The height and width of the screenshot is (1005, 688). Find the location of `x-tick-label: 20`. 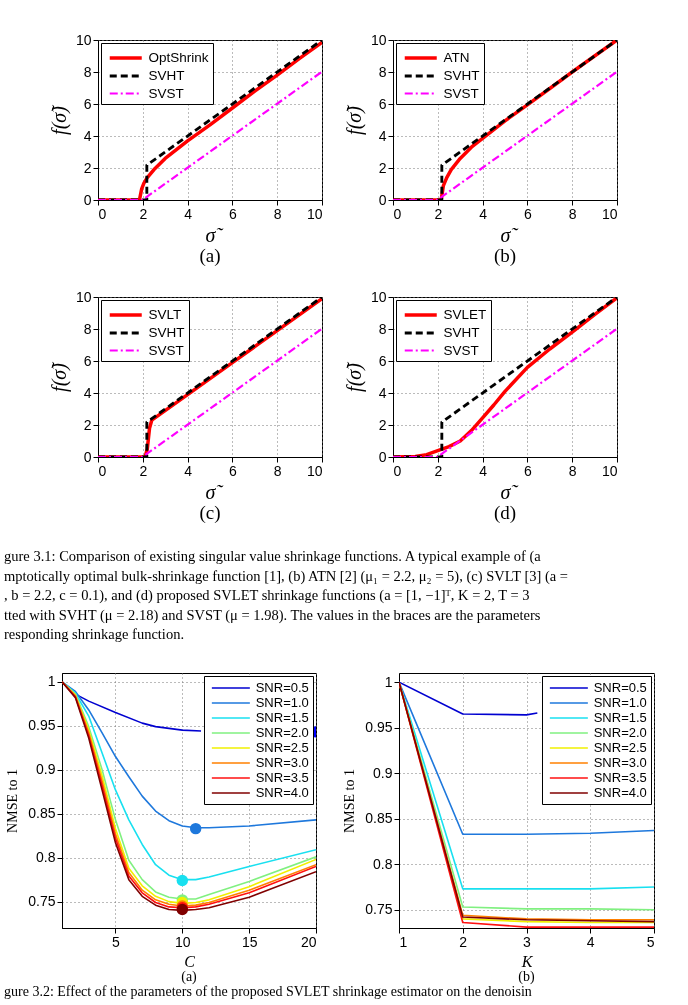

x-tick-label: 20 is located at coordinates (308, 941).